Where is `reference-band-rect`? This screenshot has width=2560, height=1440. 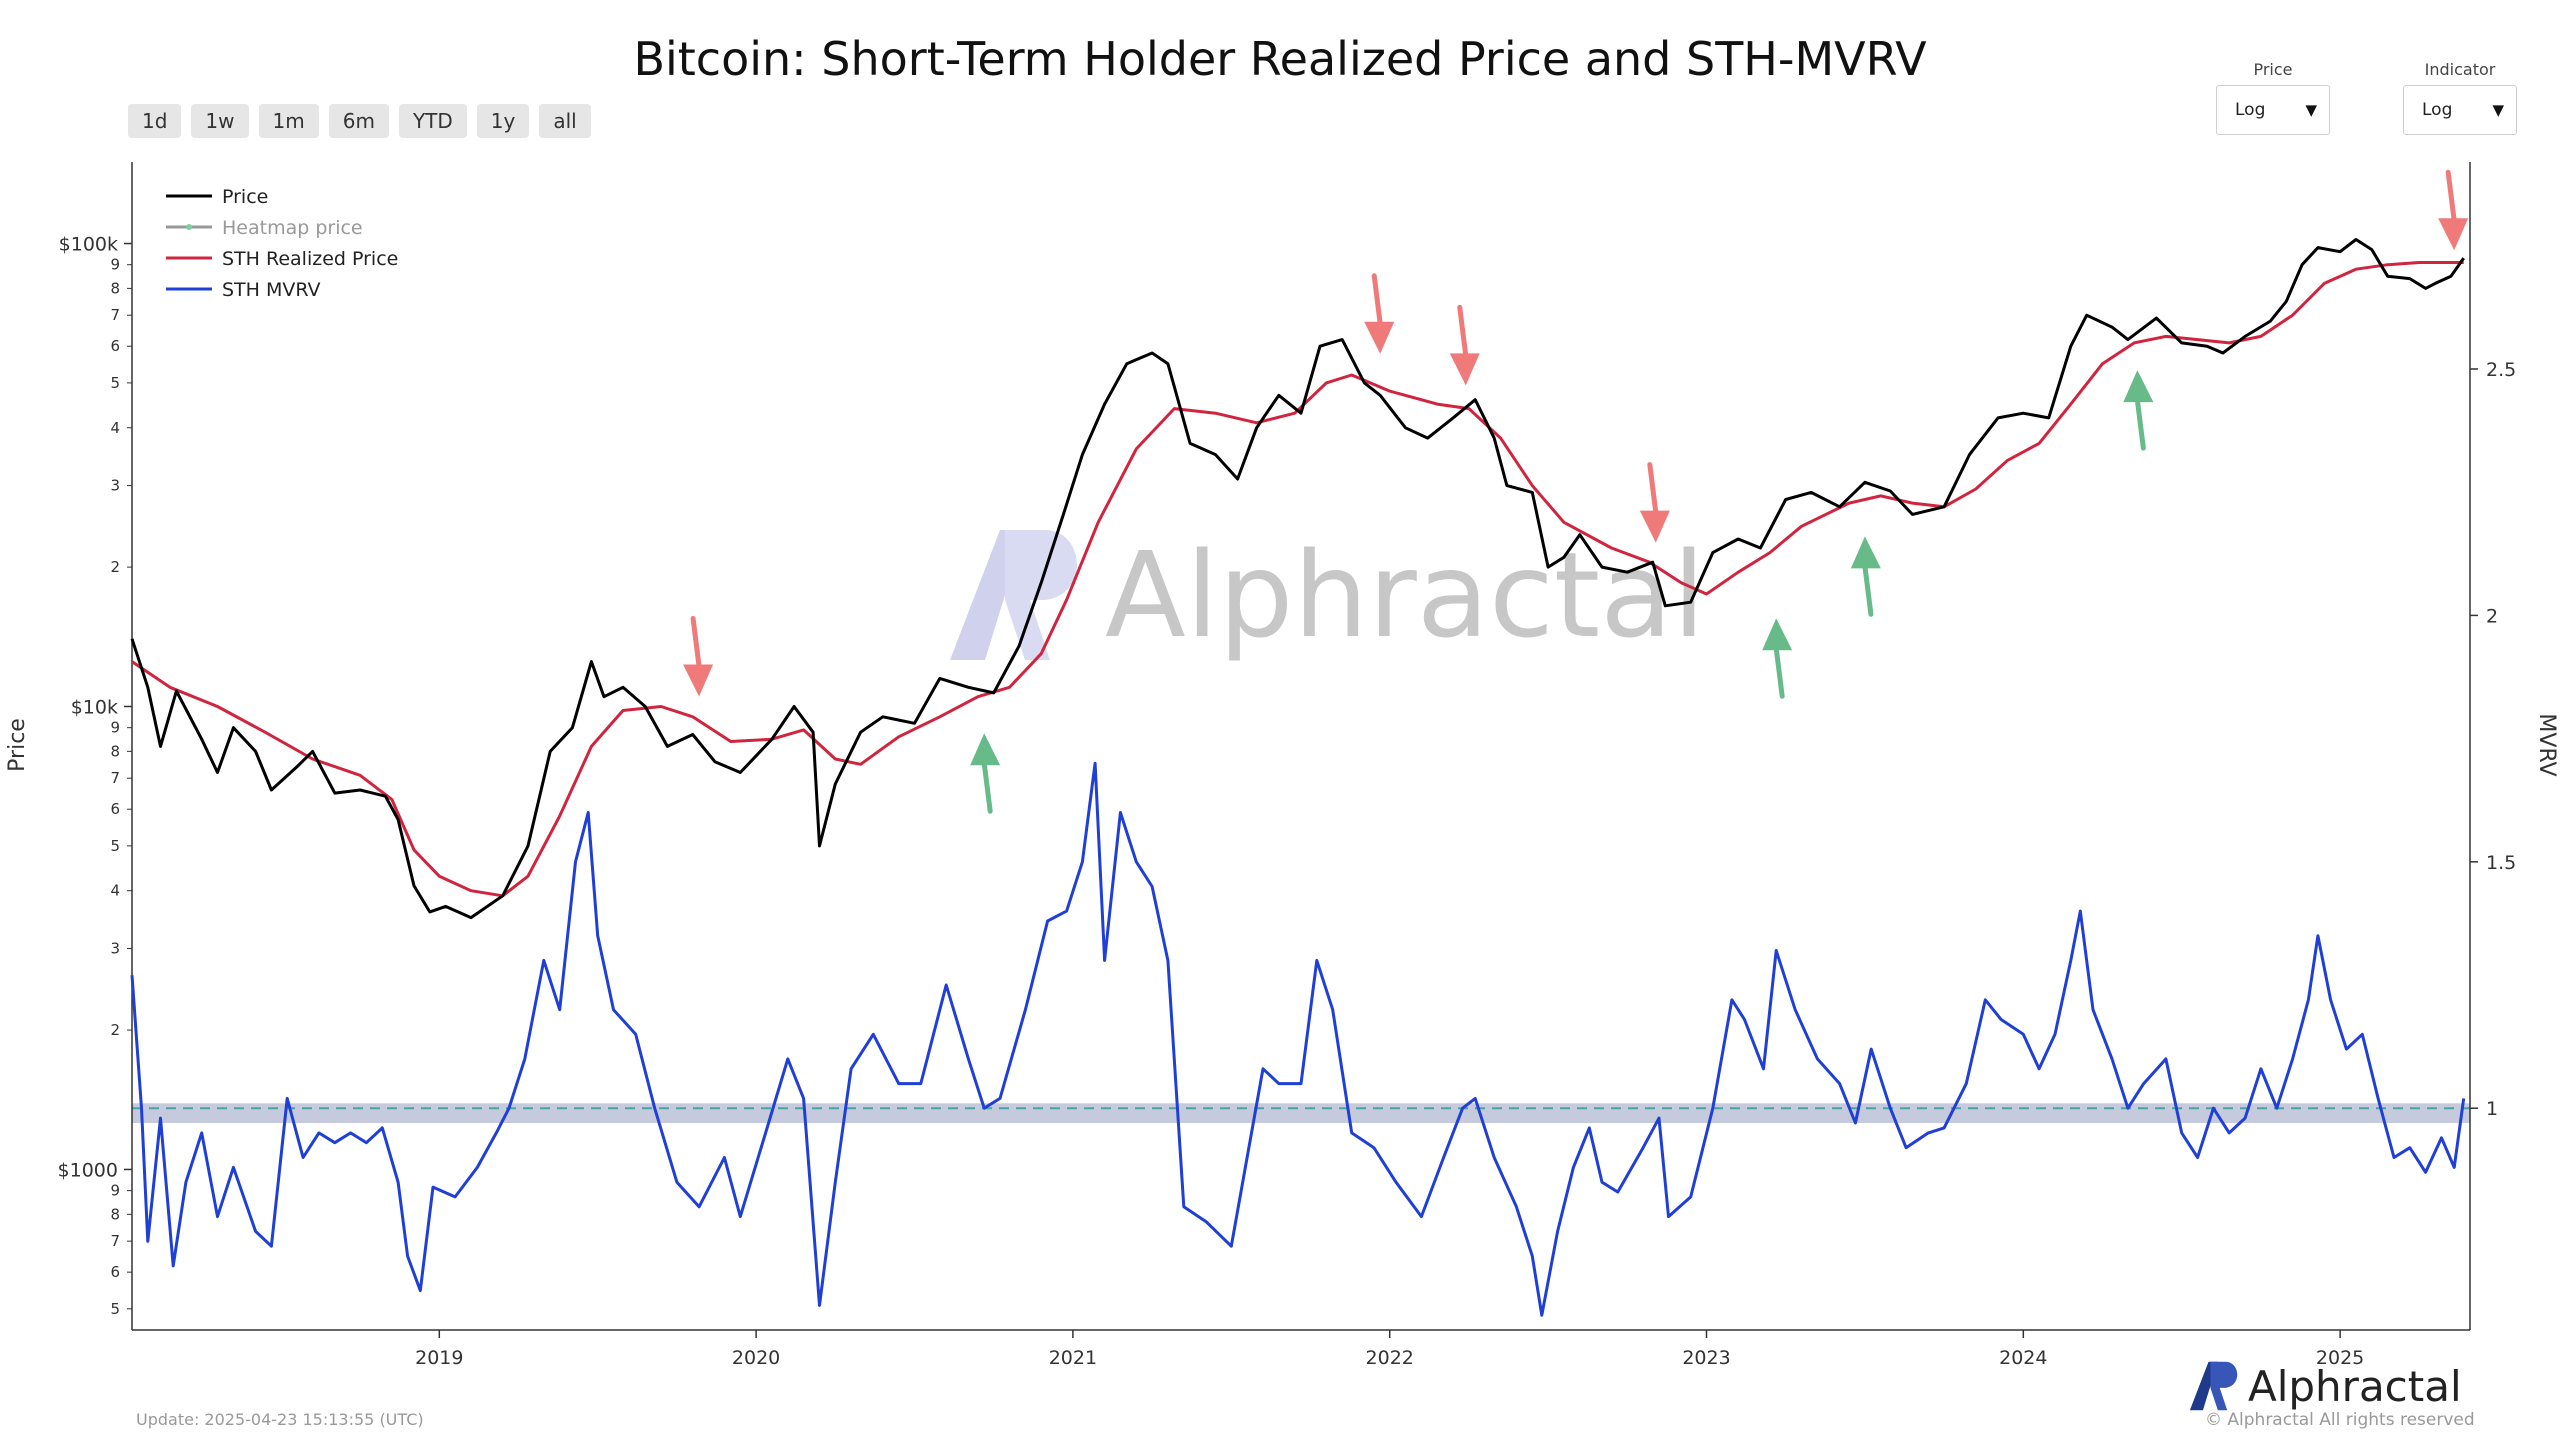
reference-band-rect is located at coordinates (1301, 1113).